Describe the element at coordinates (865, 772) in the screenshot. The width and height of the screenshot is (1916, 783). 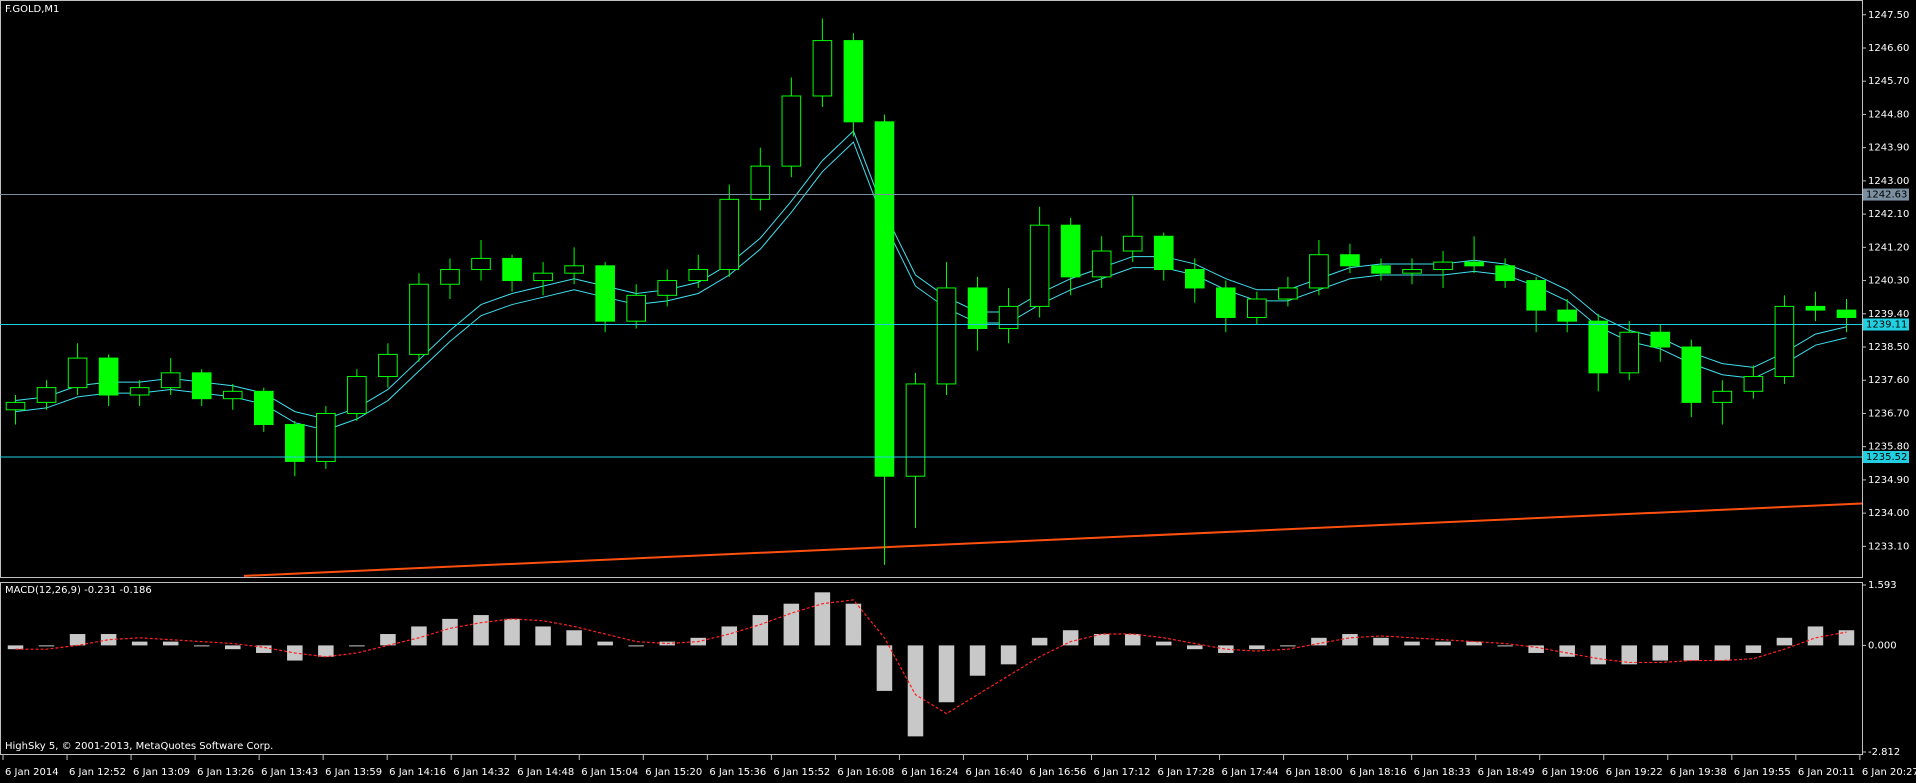
I see `x-tick-label: 6 Jan 16:08` at that location.